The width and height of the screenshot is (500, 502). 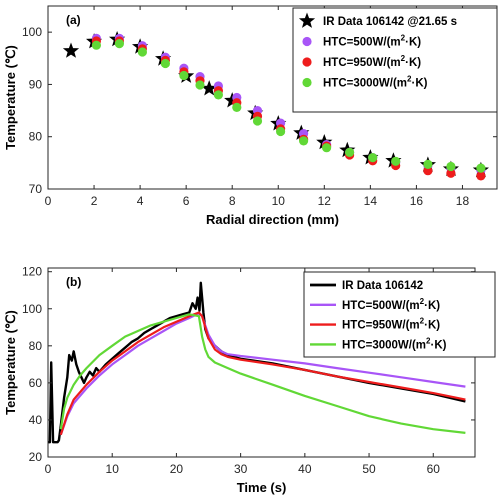 I want to click on x-tick-label: 16, so click(x=417, y=201).